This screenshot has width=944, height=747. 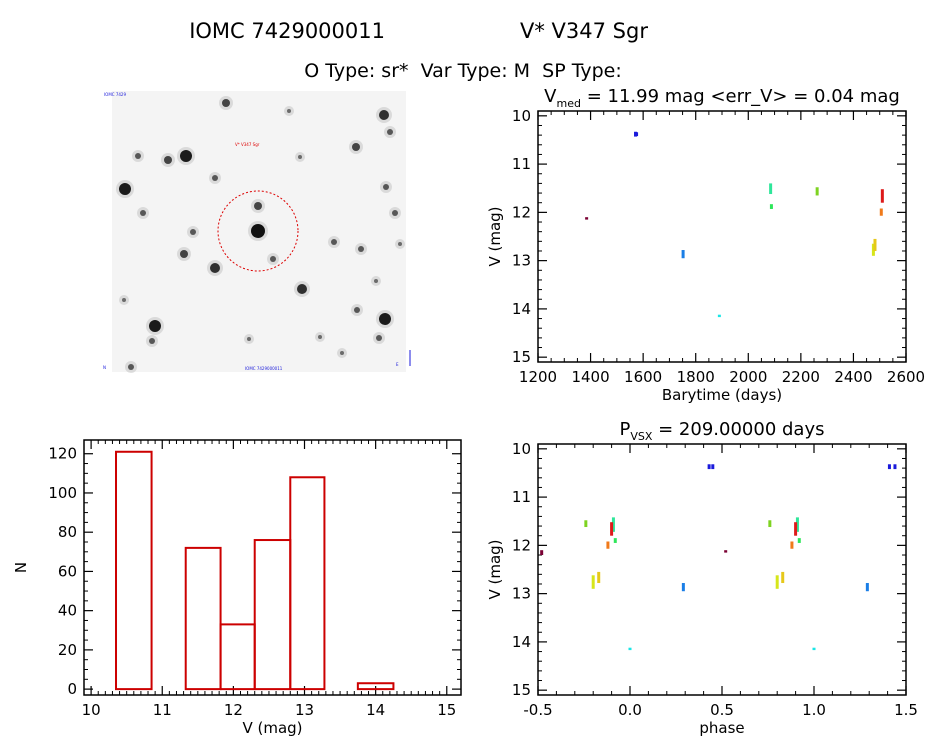 I want to click on x-tick-label: 1400, so click(x=590, y=377).